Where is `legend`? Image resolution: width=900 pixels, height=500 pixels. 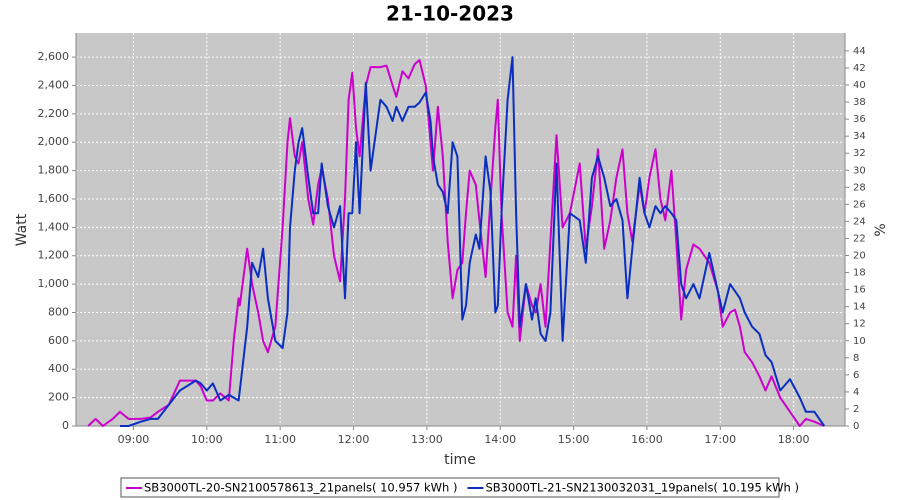 legend is located at coordinates (450, 487).